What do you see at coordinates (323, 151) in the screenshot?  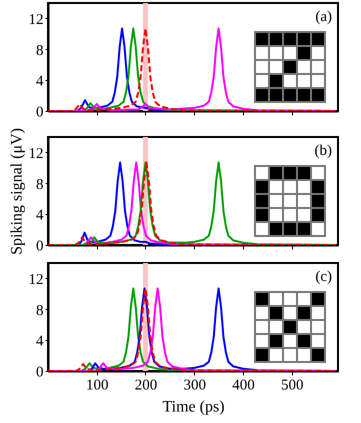 I see `annotation: (b)` at bounding box center [323, 151].